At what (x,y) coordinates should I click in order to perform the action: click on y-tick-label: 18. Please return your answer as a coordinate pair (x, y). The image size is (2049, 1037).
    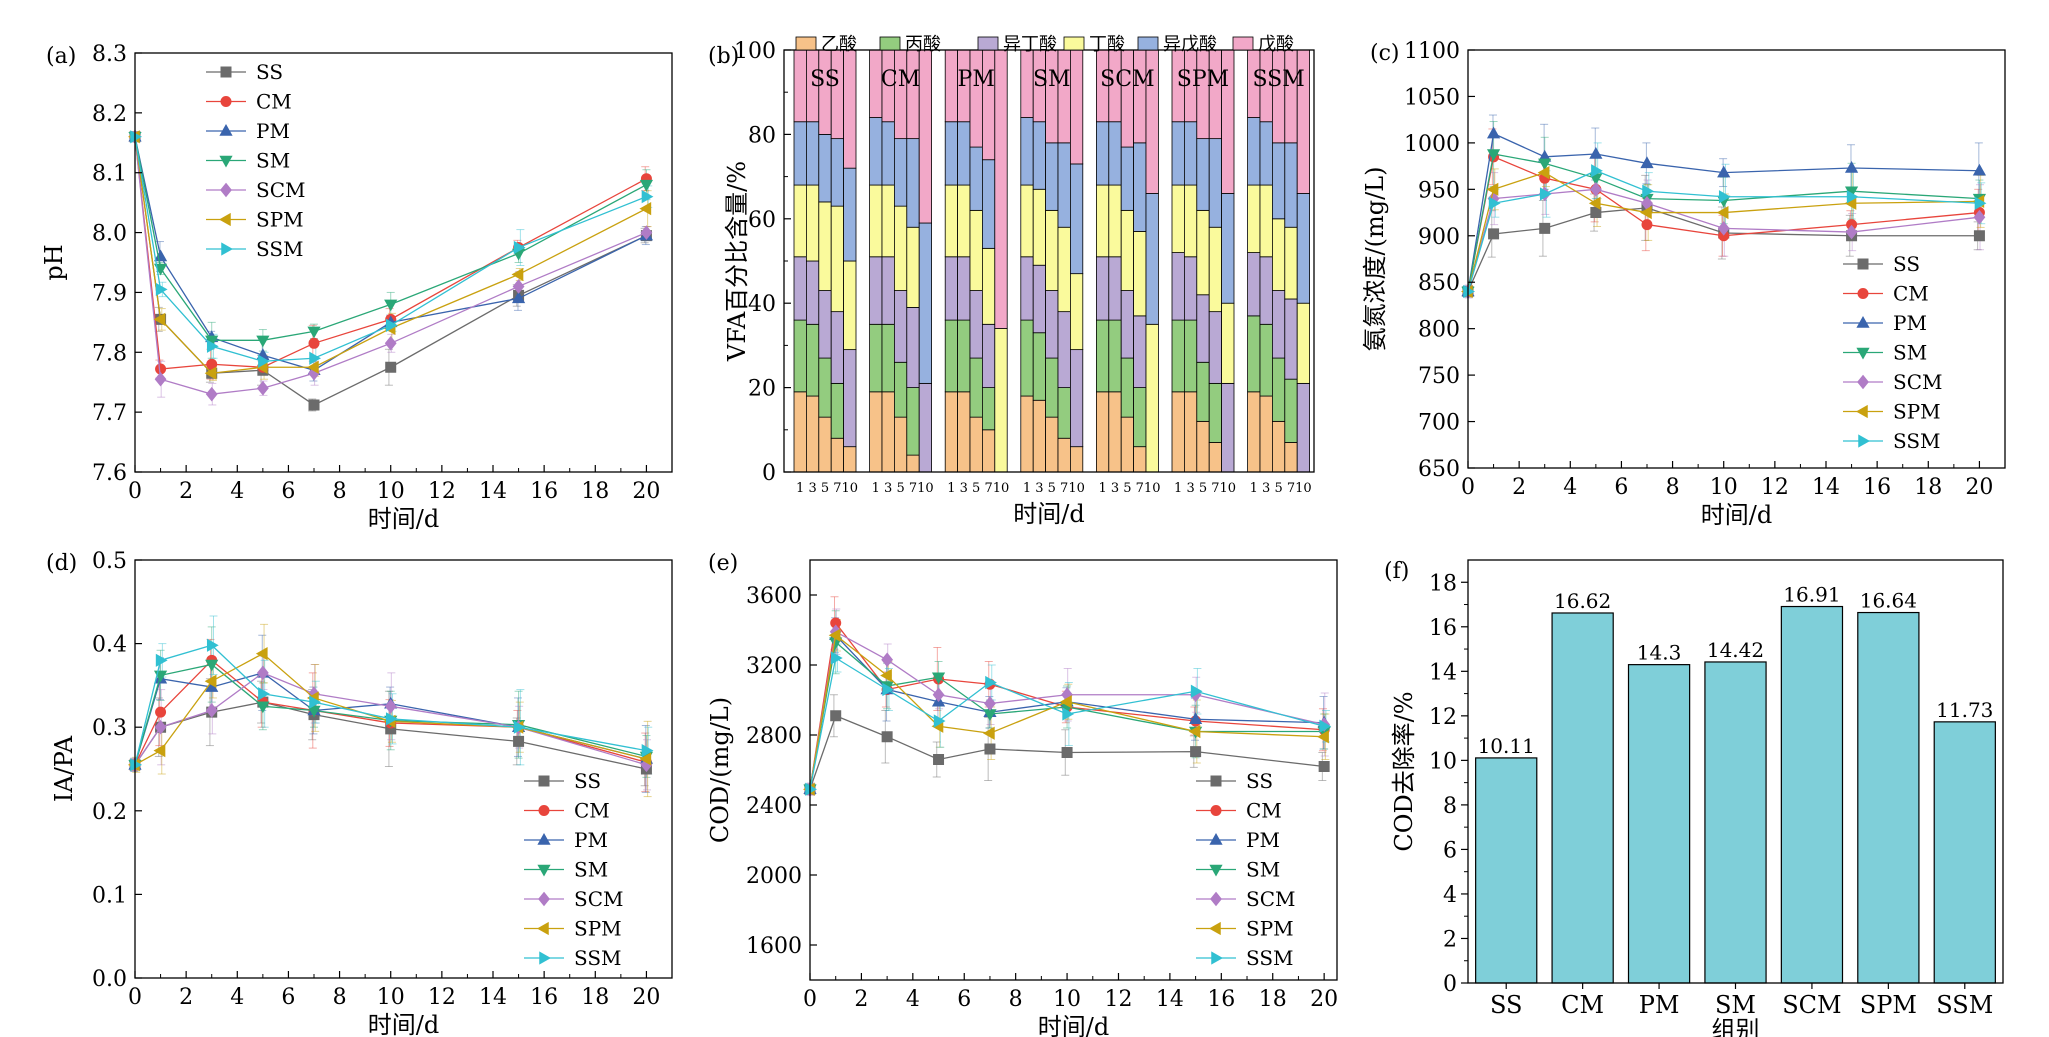
    Looking at the image, I should click on (1443, 583).